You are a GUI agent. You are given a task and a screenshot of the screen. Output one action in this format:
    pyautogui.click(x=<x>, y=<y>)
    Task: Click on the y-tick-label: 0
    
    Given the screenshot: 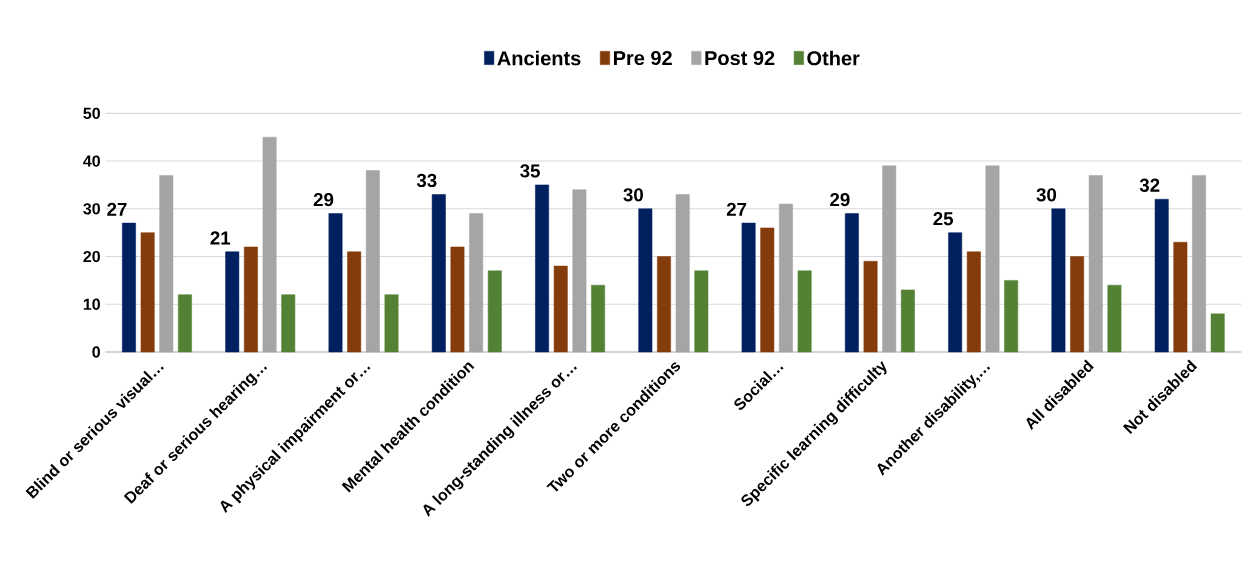 What is the action you would take?
    pyautogui.click(x=96, y=352)
    